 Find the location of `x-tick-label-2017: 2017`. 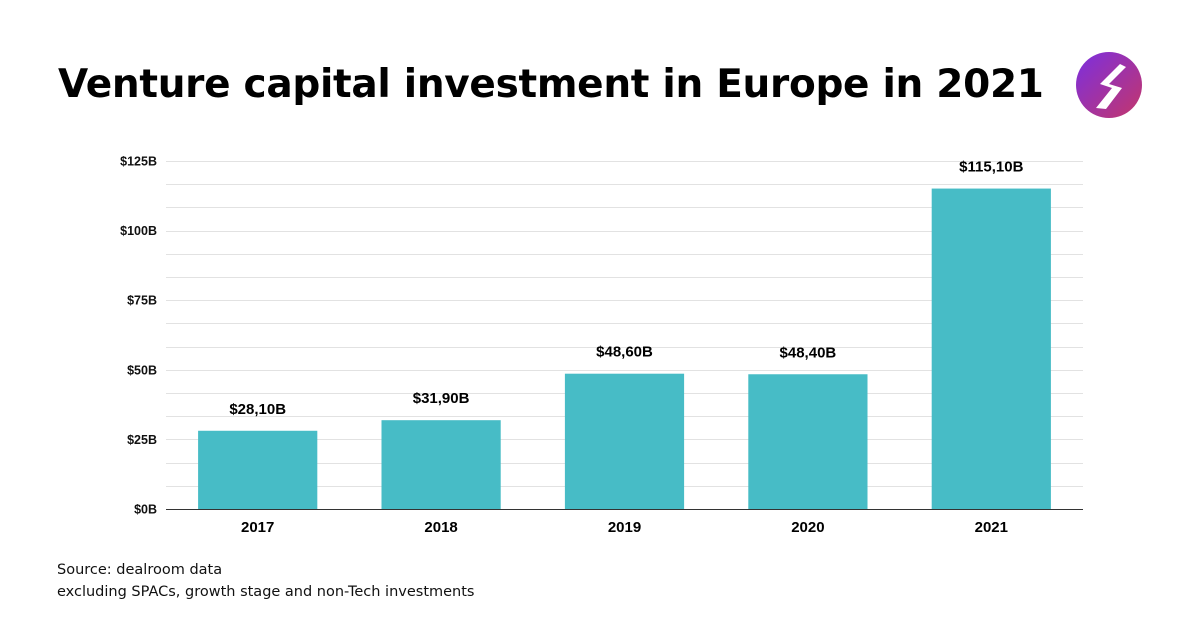

x-tick-label-2017: 2017 is located at coordinates (257, 527).